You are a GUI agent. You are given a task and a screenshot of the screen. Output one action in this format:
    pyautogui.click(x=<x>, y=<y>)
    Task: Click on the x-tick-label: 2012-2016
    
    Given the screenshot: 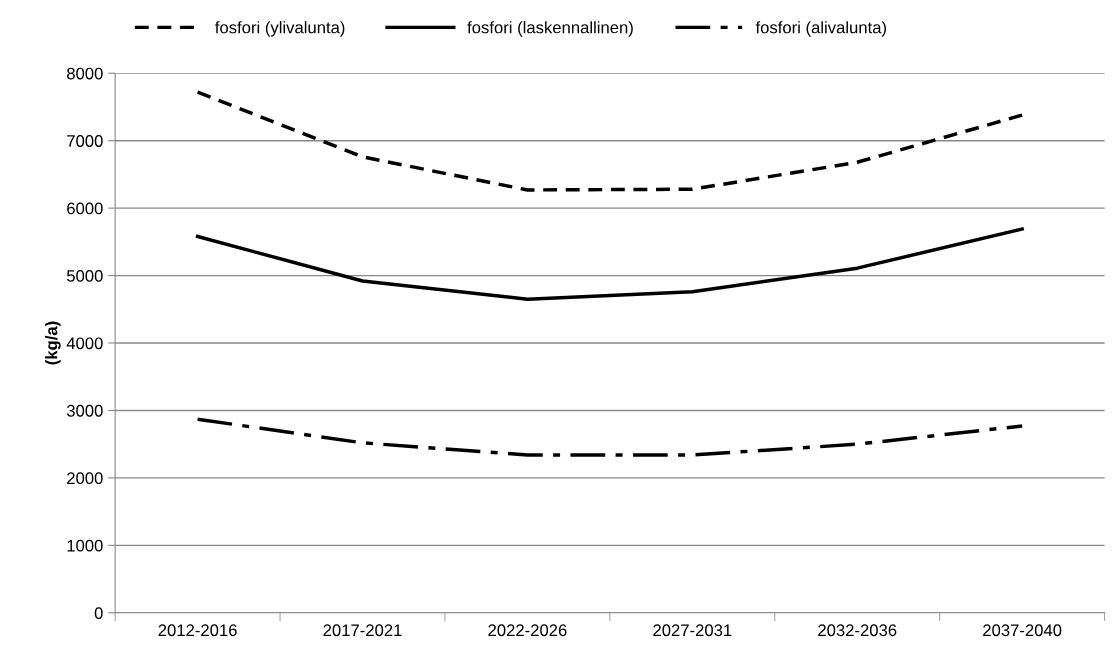 What is the action you would take?
    pyautogui.click(x=197, y=630)
    